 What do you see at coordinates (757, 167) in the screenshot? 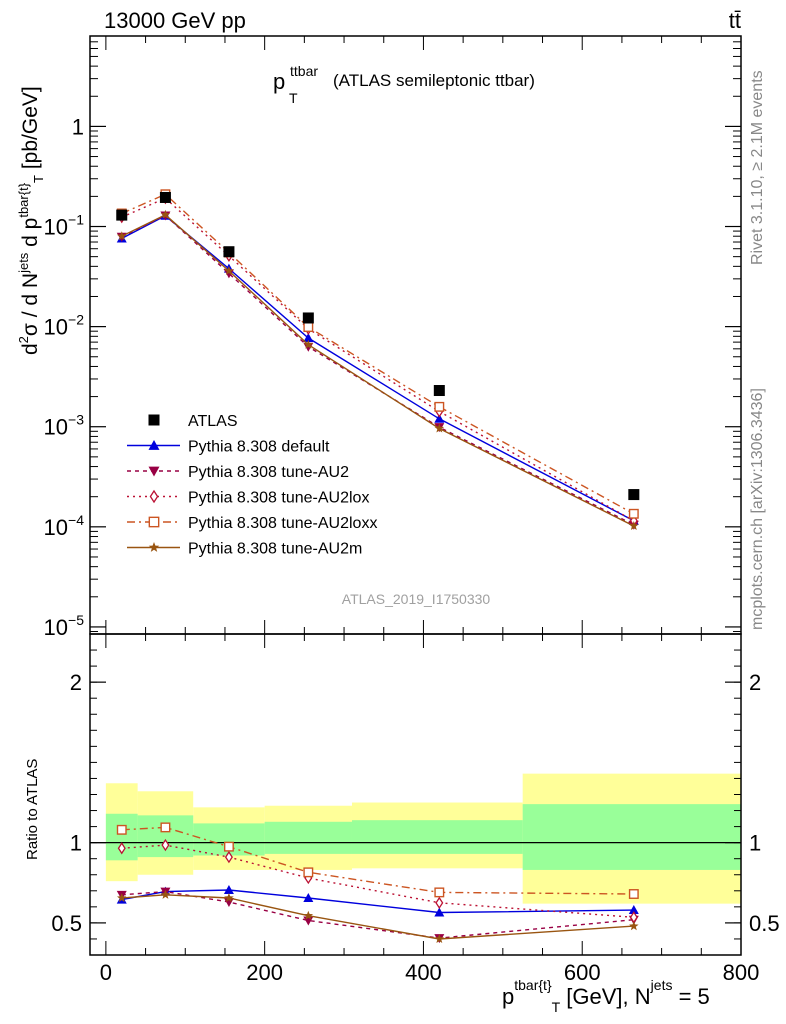
I see `rivet-label: Rivet 3.1.10, ≥ 2.1M events` at bounding box center [757, 167].